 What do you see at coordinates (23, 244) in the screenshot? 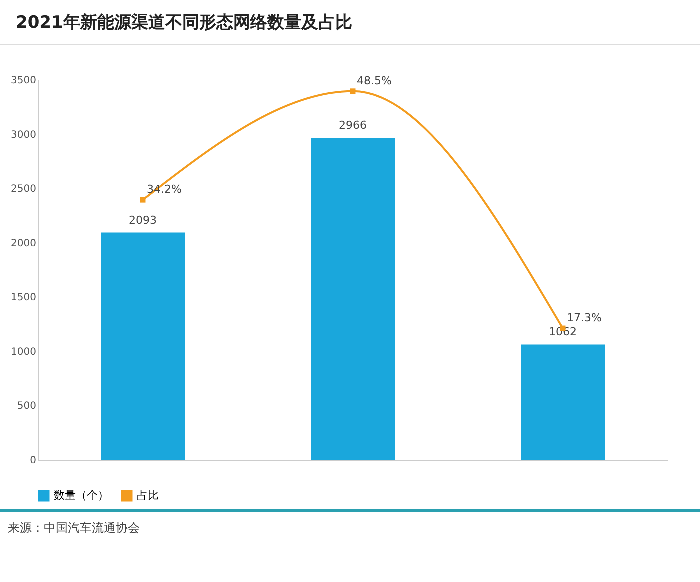
I see `y-tick-label: 2000` at bounding box center [23, 244].